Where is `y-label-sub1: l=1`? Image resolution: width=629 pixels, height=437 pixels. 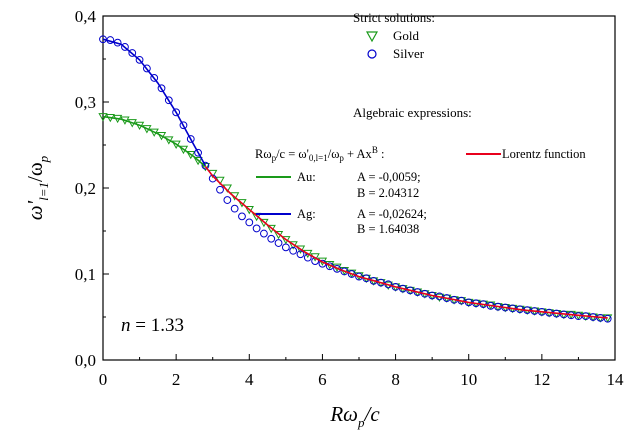 y-label-sub1: l=1 is located at coordinates (43, 191).